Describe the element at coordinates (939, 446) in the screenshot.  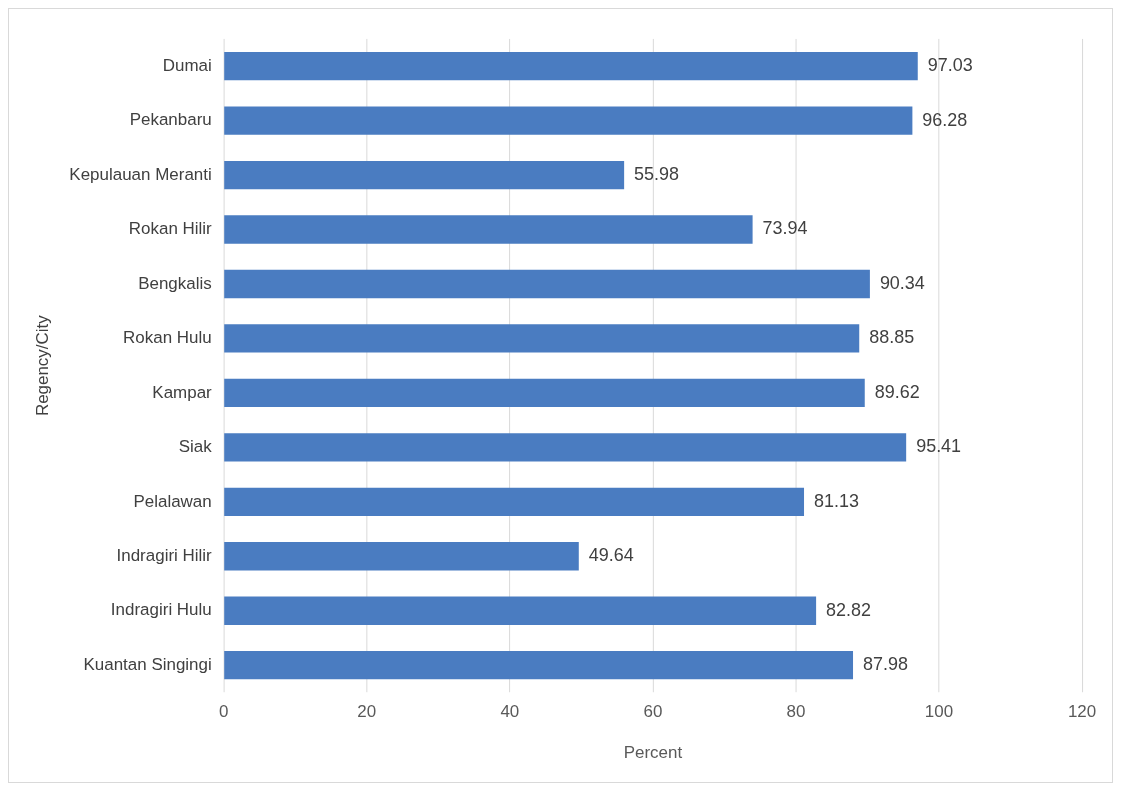
I see `data-label: 95.41` at that location.